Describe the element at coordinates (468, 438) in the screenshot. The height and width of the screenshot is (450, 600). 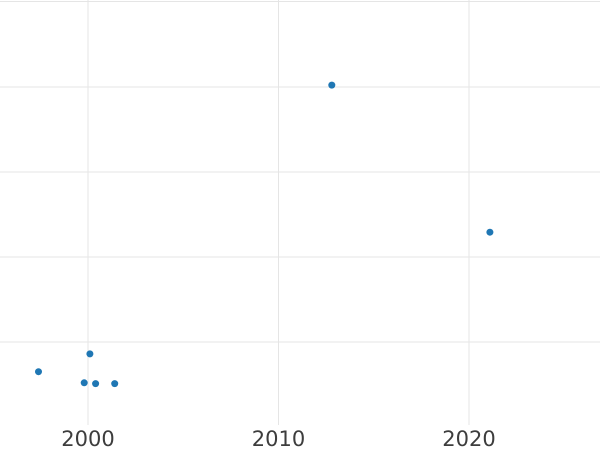
I see `x-tick-label: 2020` at that location.